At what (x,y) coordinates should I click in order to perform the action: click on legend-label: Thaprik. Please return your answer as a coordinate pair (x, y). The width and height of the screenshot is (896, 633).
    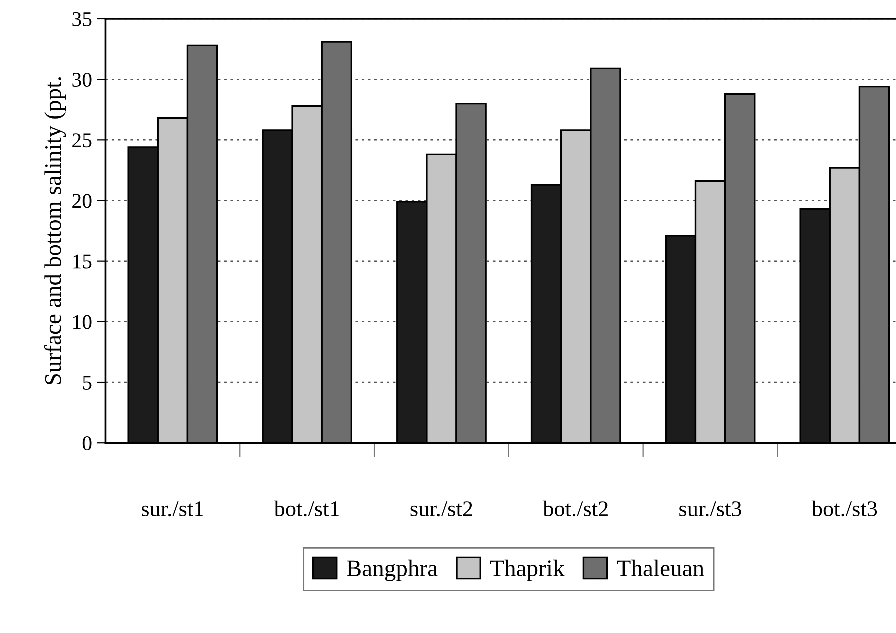
    Looking at the image, I should click on (527, 571).